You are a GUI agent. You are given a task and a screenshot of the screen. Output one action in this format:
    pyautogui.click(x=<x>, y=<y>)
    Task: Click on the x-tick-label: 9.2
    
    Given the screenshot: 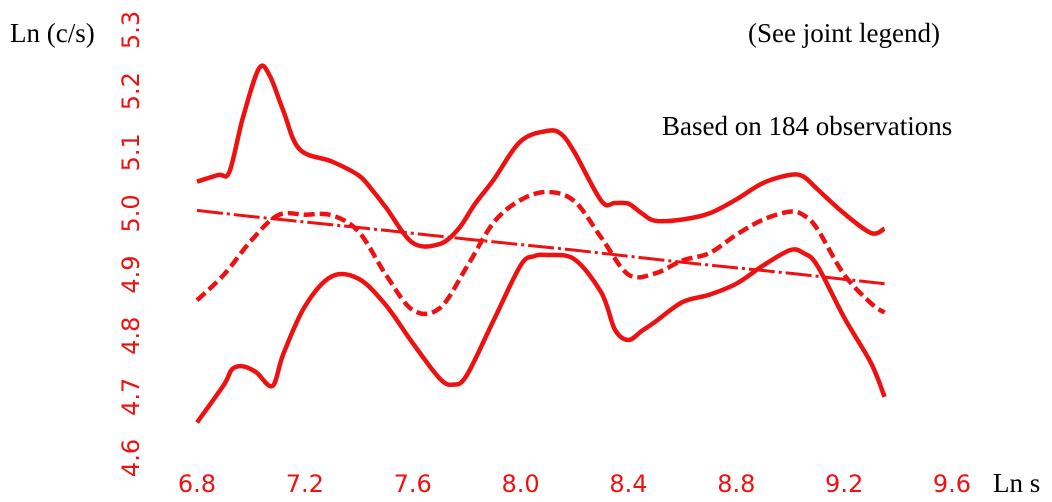 What is the action you would take?
    pyautogui.click(x=844, y=484)
    